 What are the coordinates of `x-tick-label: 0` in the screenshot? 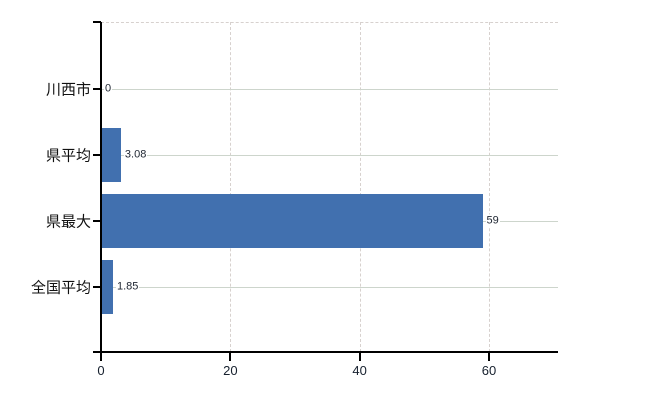 It's located at (101, 370).